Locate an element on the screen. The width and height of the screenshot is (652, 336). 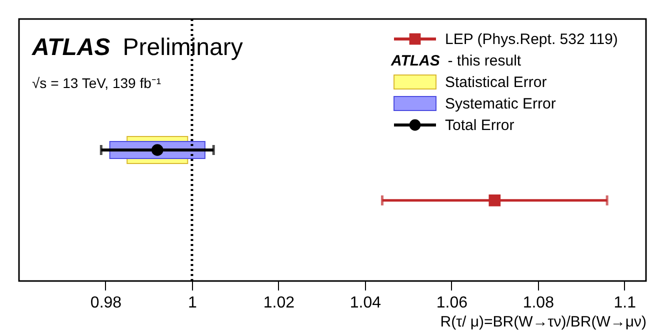
legend-label: Statistical Error is located at coordinates (496, 82).